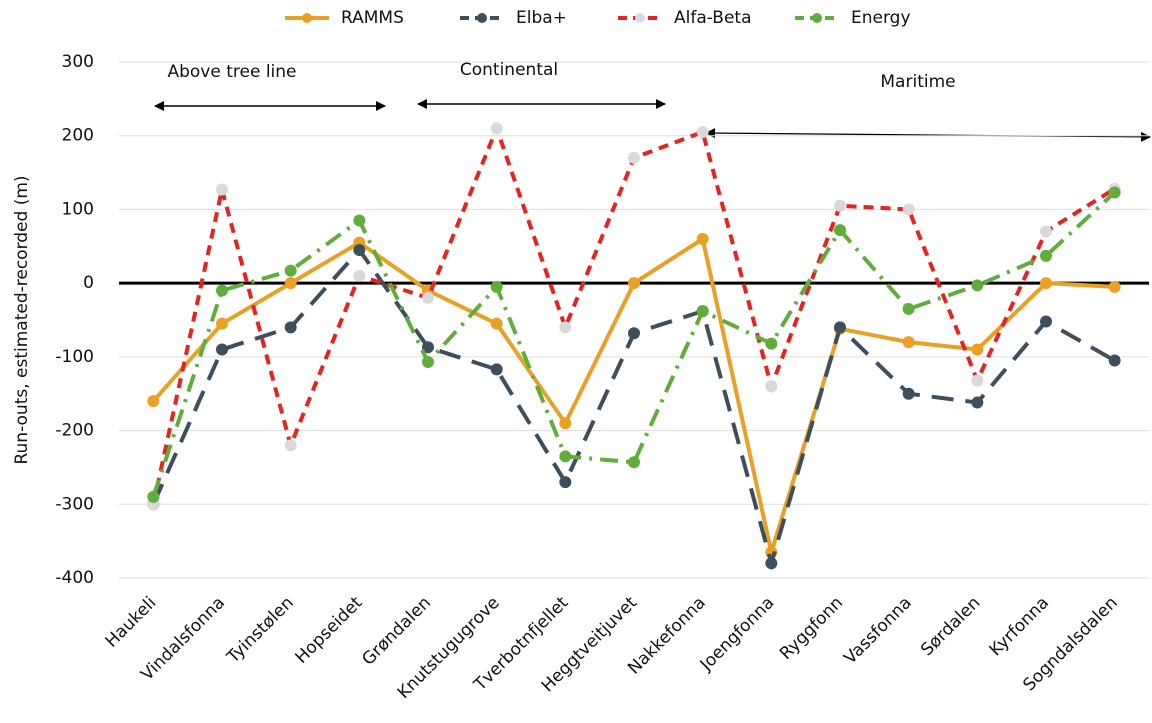  I want to click on y-tick-label: 300, so click(78, 62).